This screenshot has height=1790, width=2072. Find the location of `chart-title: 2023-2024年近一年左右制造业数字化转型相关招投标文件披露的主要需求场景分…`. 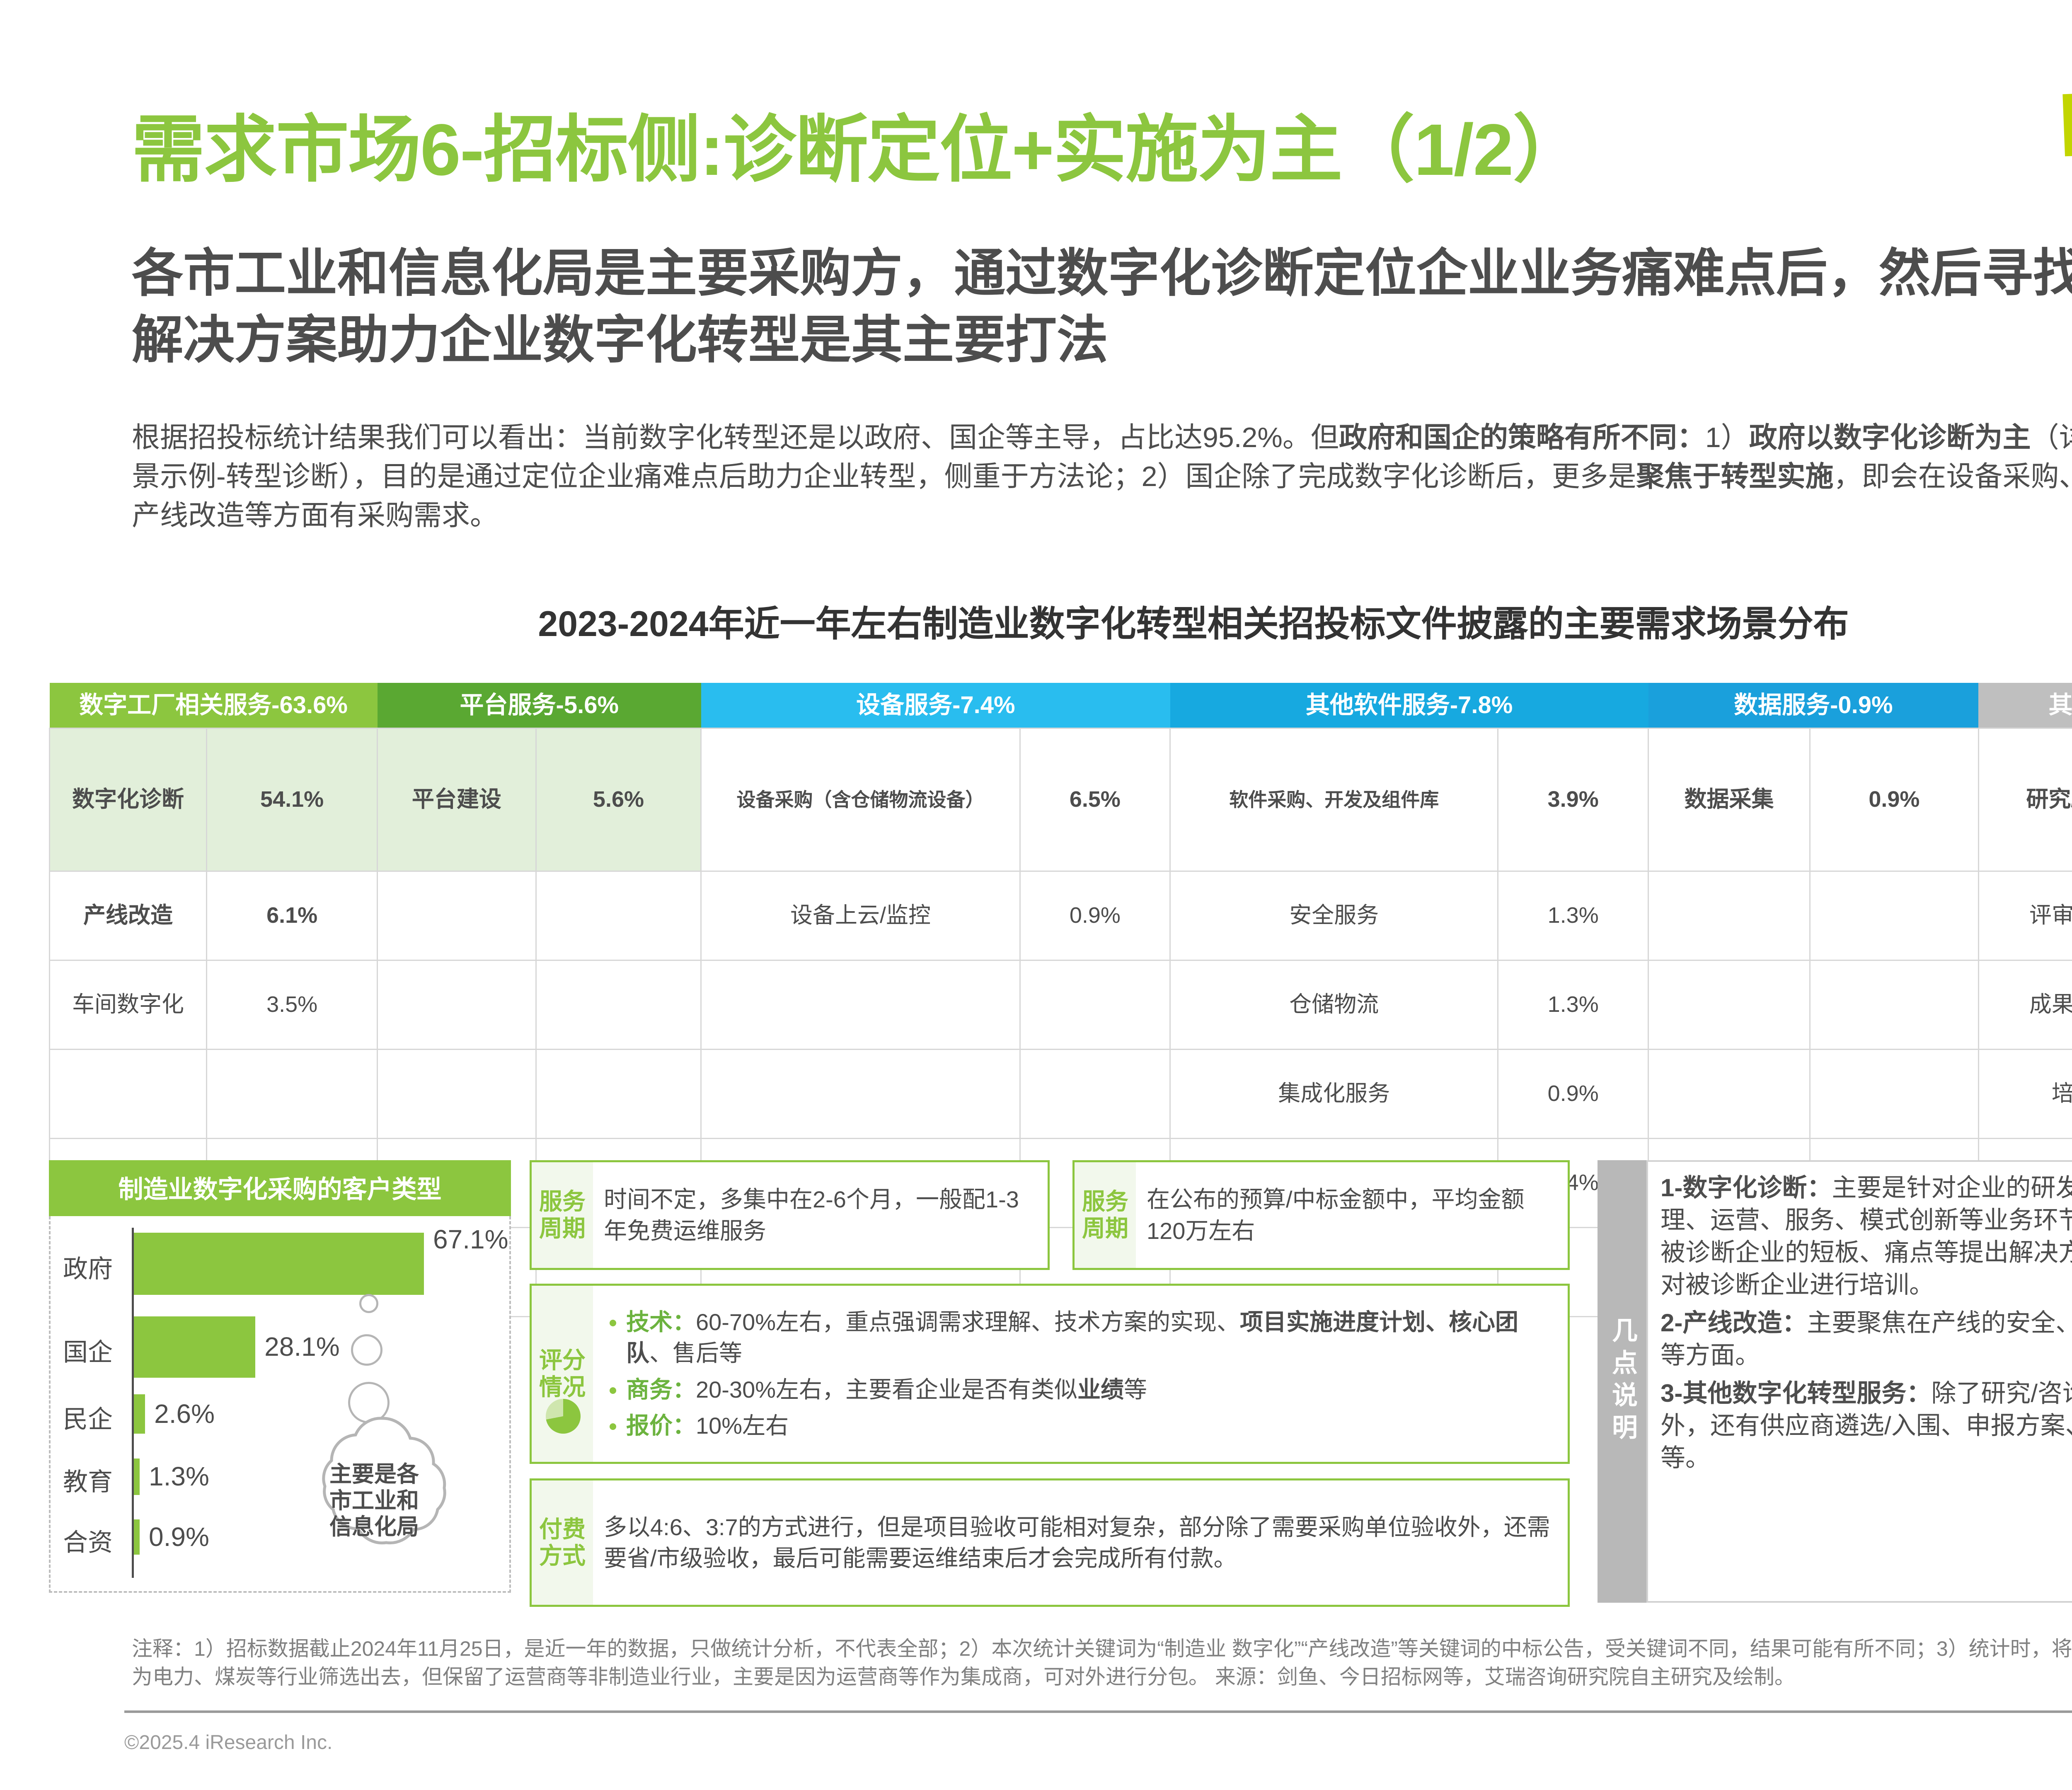

chart-title: 2023-2024年近一年左右制造业数字化转型相关招投标文件披露的主要需求场景分… is located at coordinates (1193, 624).